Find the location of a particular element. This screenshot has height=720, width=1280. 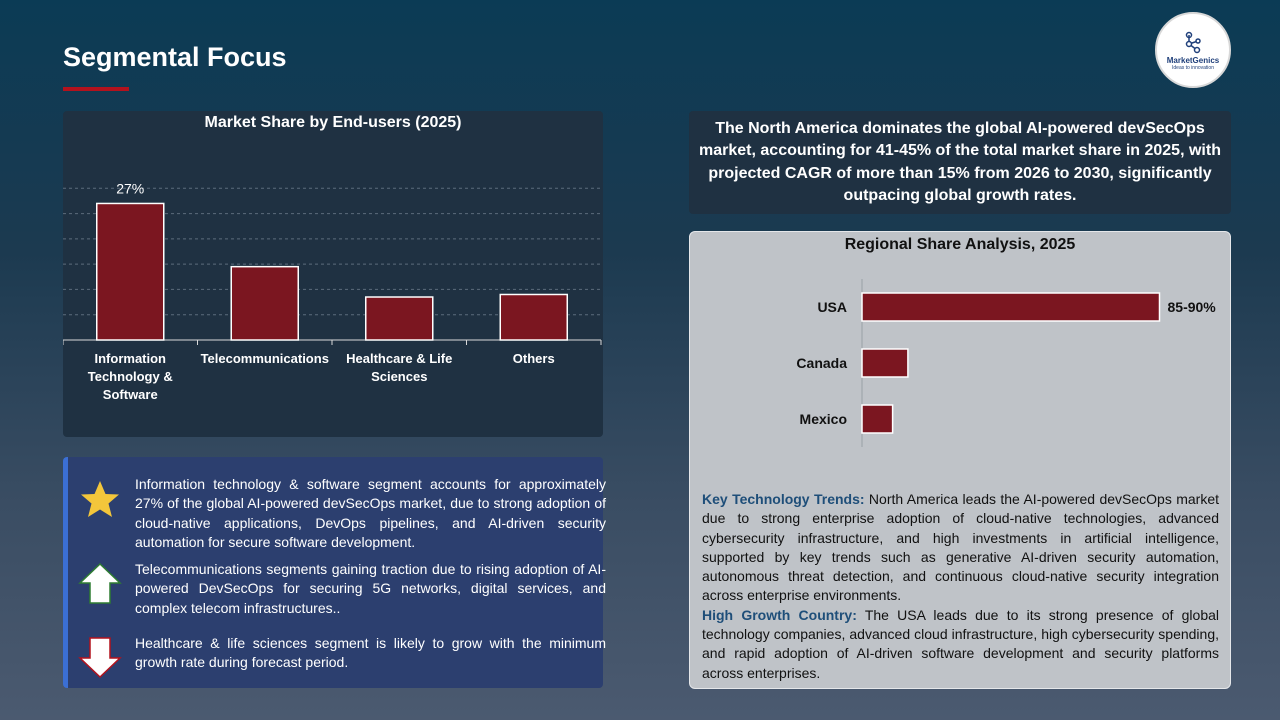

arrow-up-icon is located at coordinates (100, 583).